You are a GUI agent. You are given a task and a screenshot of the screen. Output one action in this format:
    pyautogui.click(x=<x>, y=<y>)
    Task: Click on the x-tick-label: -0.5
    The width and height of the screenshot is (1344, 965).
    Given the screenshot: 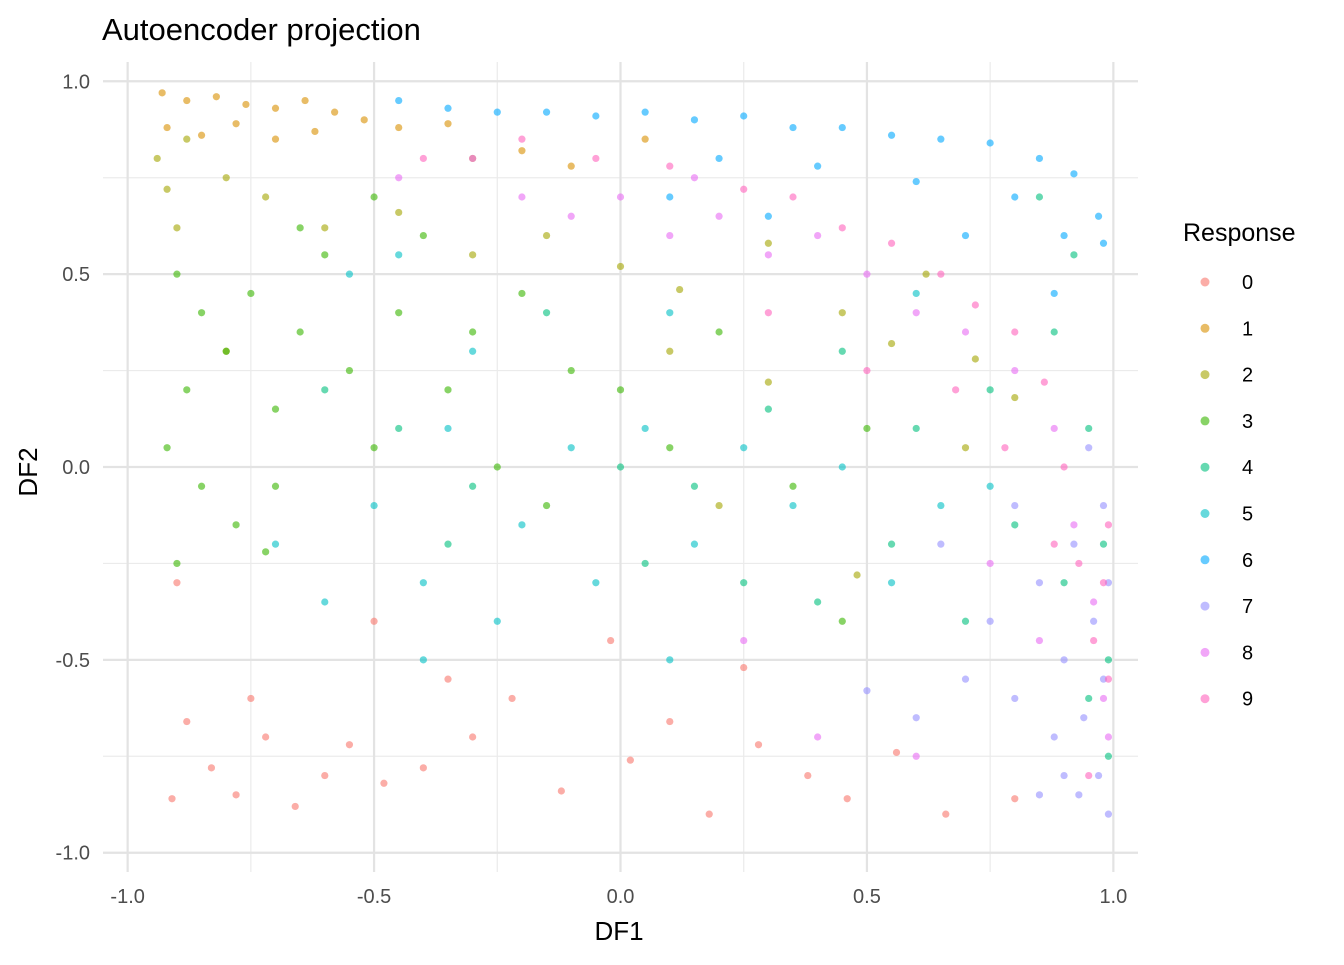 What is the action you would take?
    pyautogui.click(x=374, y=897)
    